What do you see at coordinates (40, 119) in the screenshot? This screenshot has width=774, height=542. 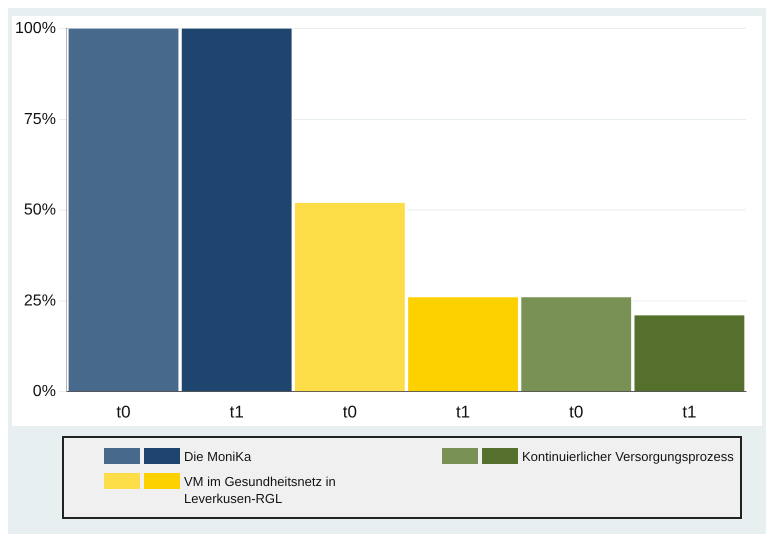 I see `y-tick-label: 75%` at bounding box center [40, 119].